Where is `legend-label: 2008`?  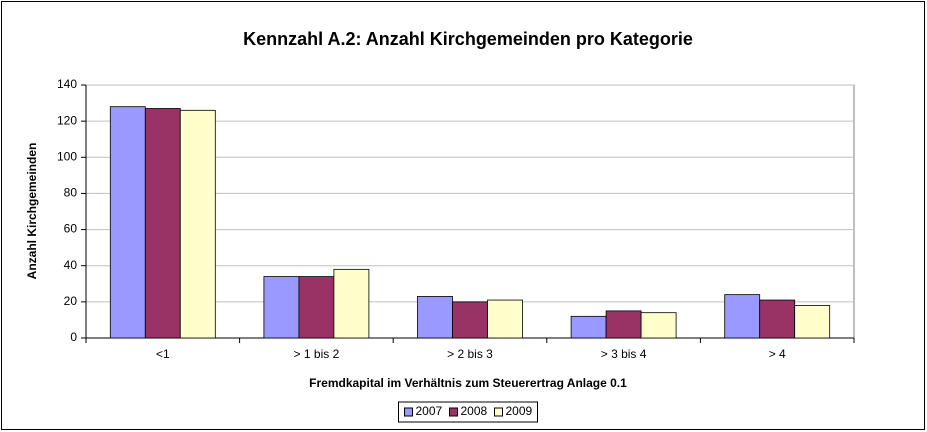
legend-label: 2008 is located at coordinates (474, 411).